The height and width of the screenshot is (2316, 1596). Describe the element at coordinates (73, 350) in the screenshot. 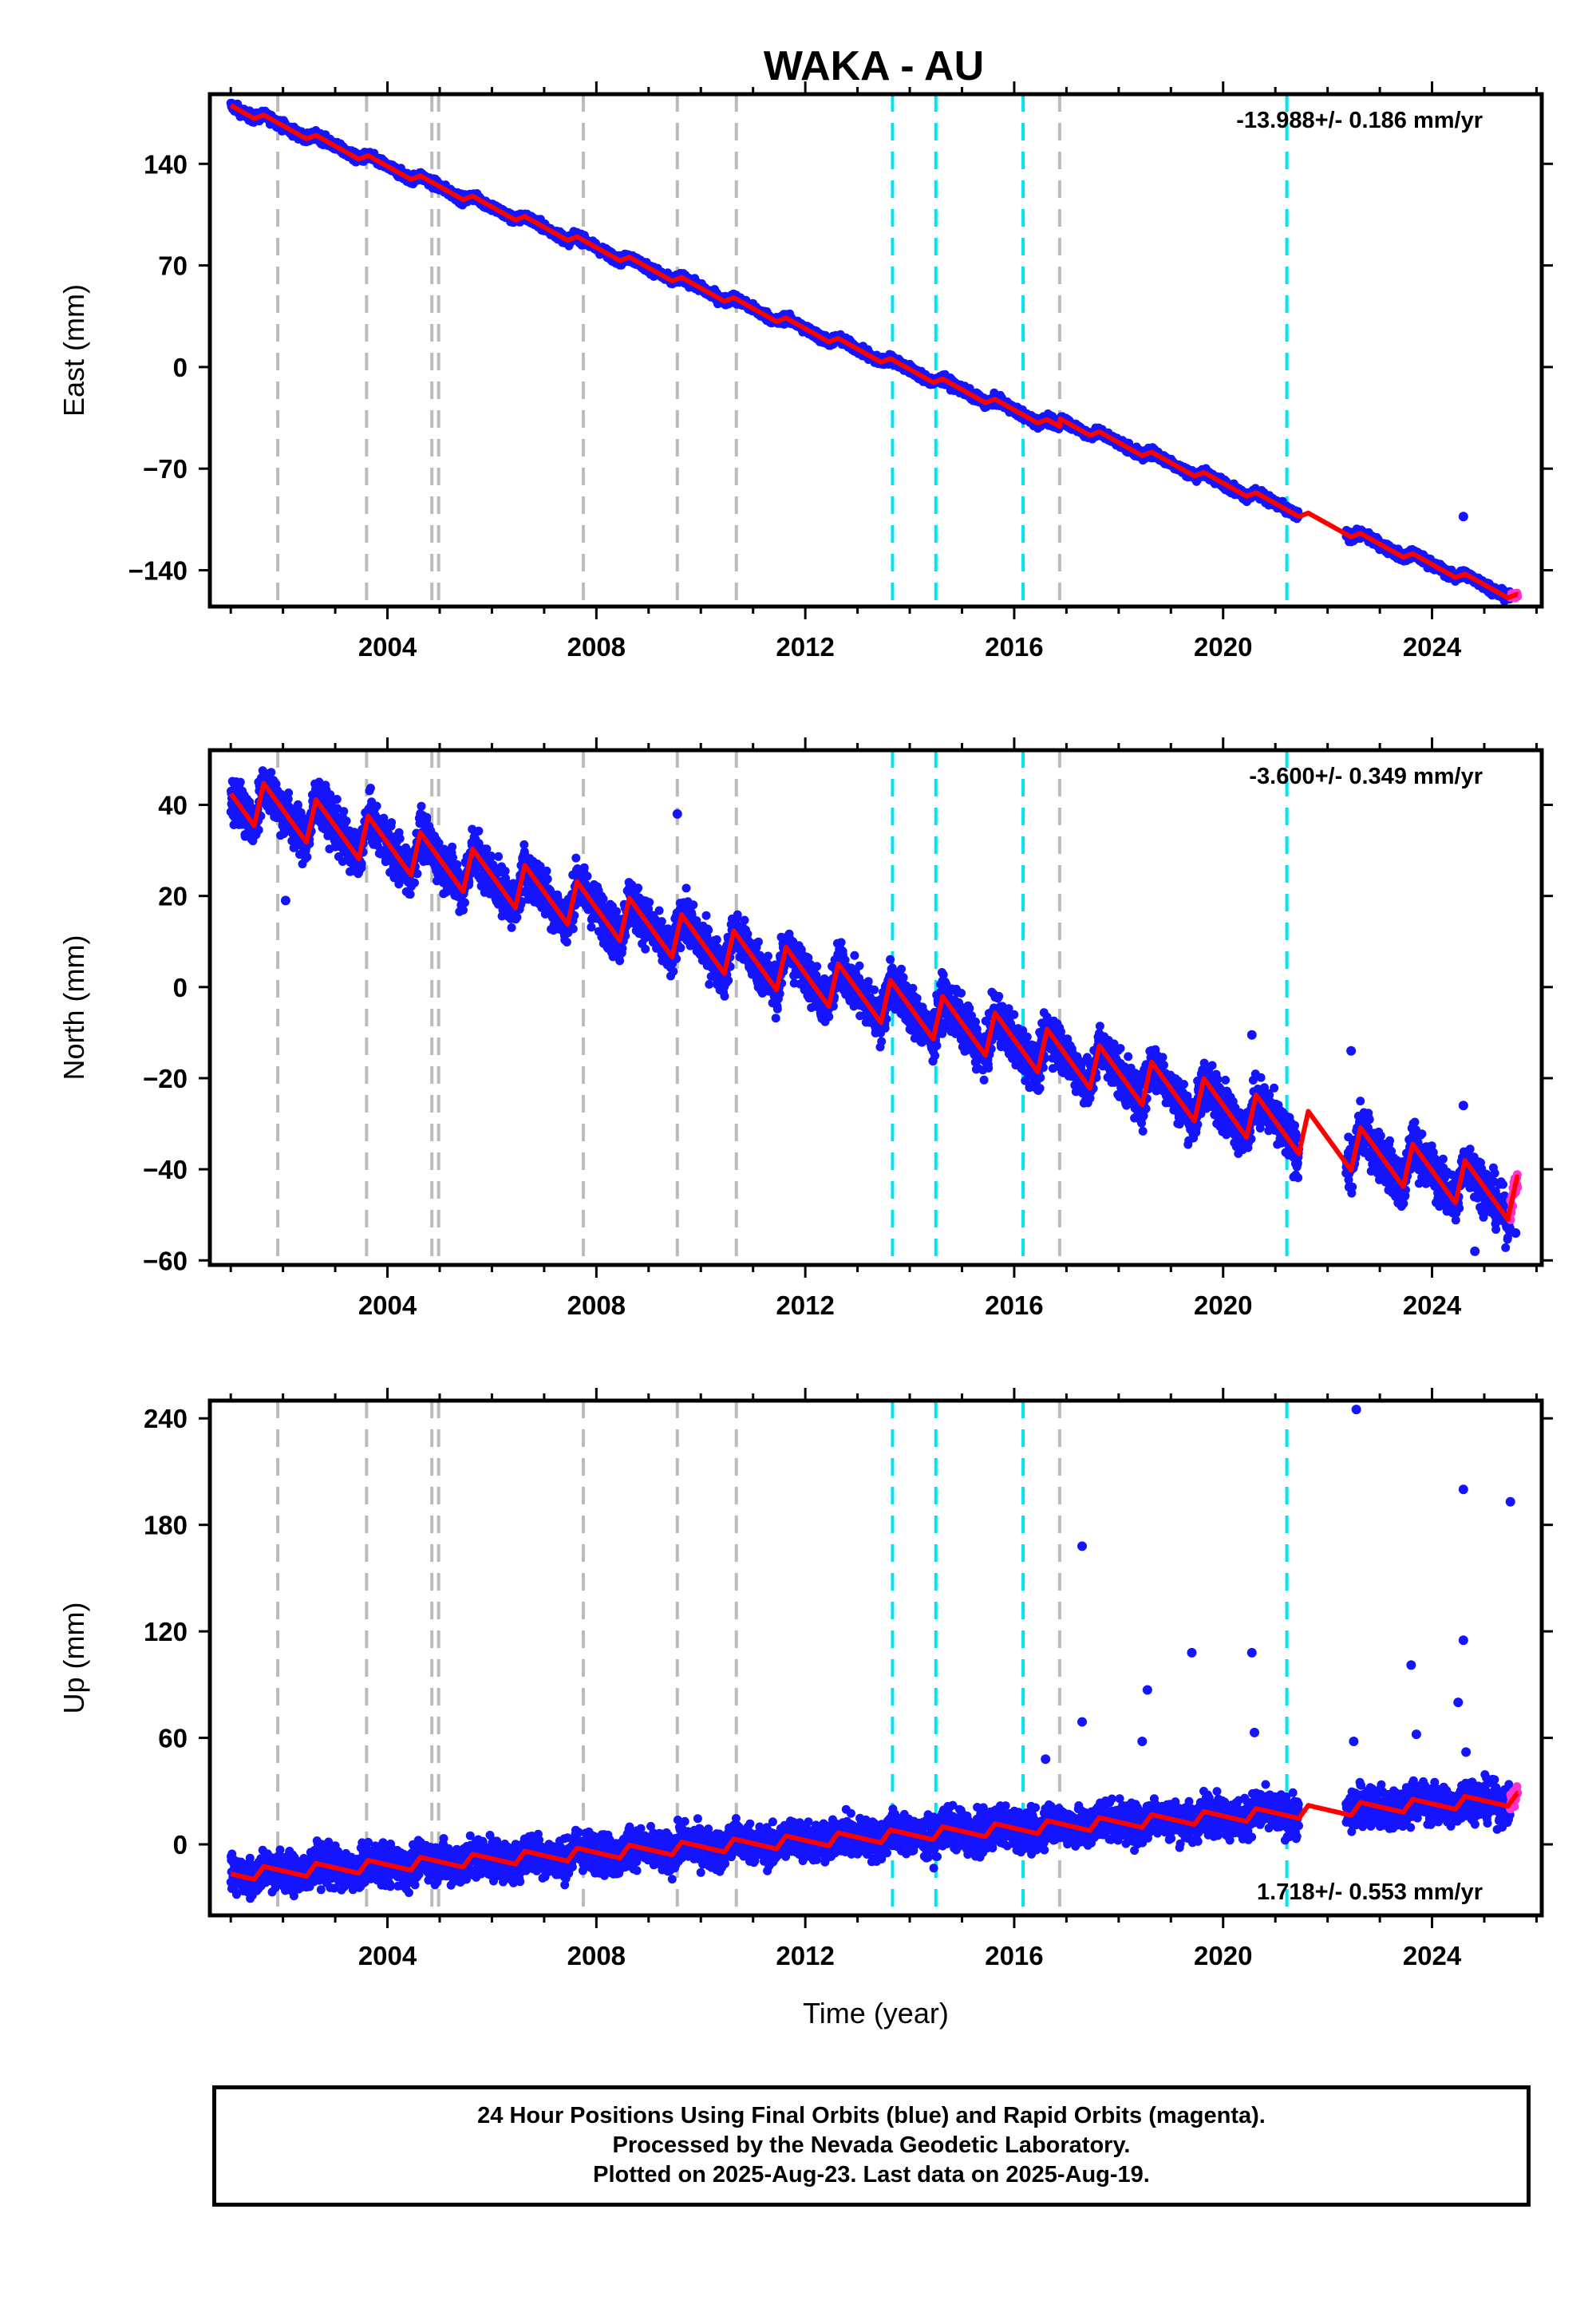

I see `y-axis-label: East (mm)` at that location.